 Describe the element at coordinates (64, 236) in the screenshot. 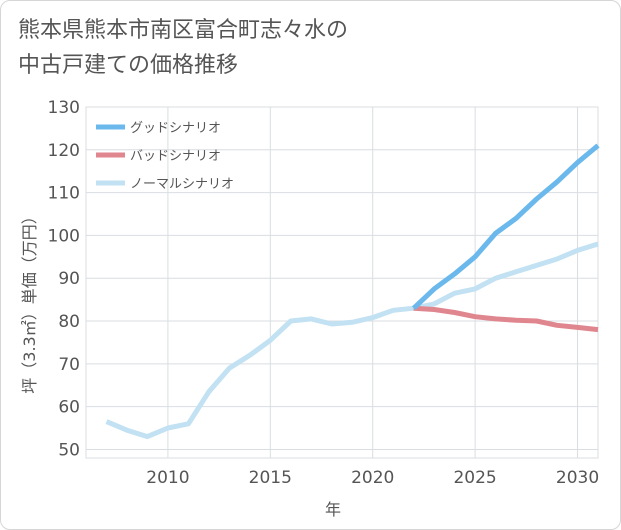

I see `y-tick-label: 100` at that location.